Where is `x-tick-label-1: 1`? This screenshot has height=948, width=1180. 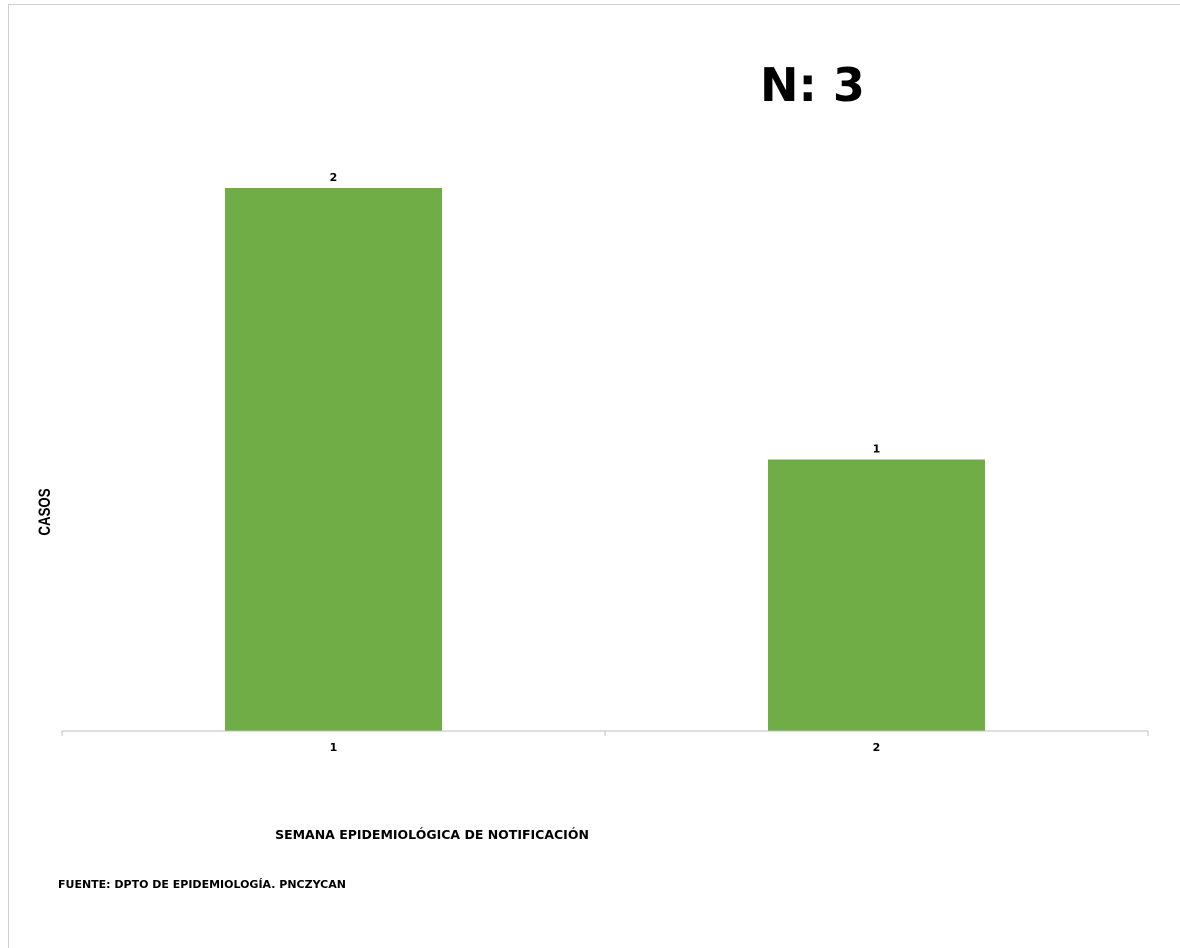 x-tick-label-1: 1 is located at coordinates (334, 747).